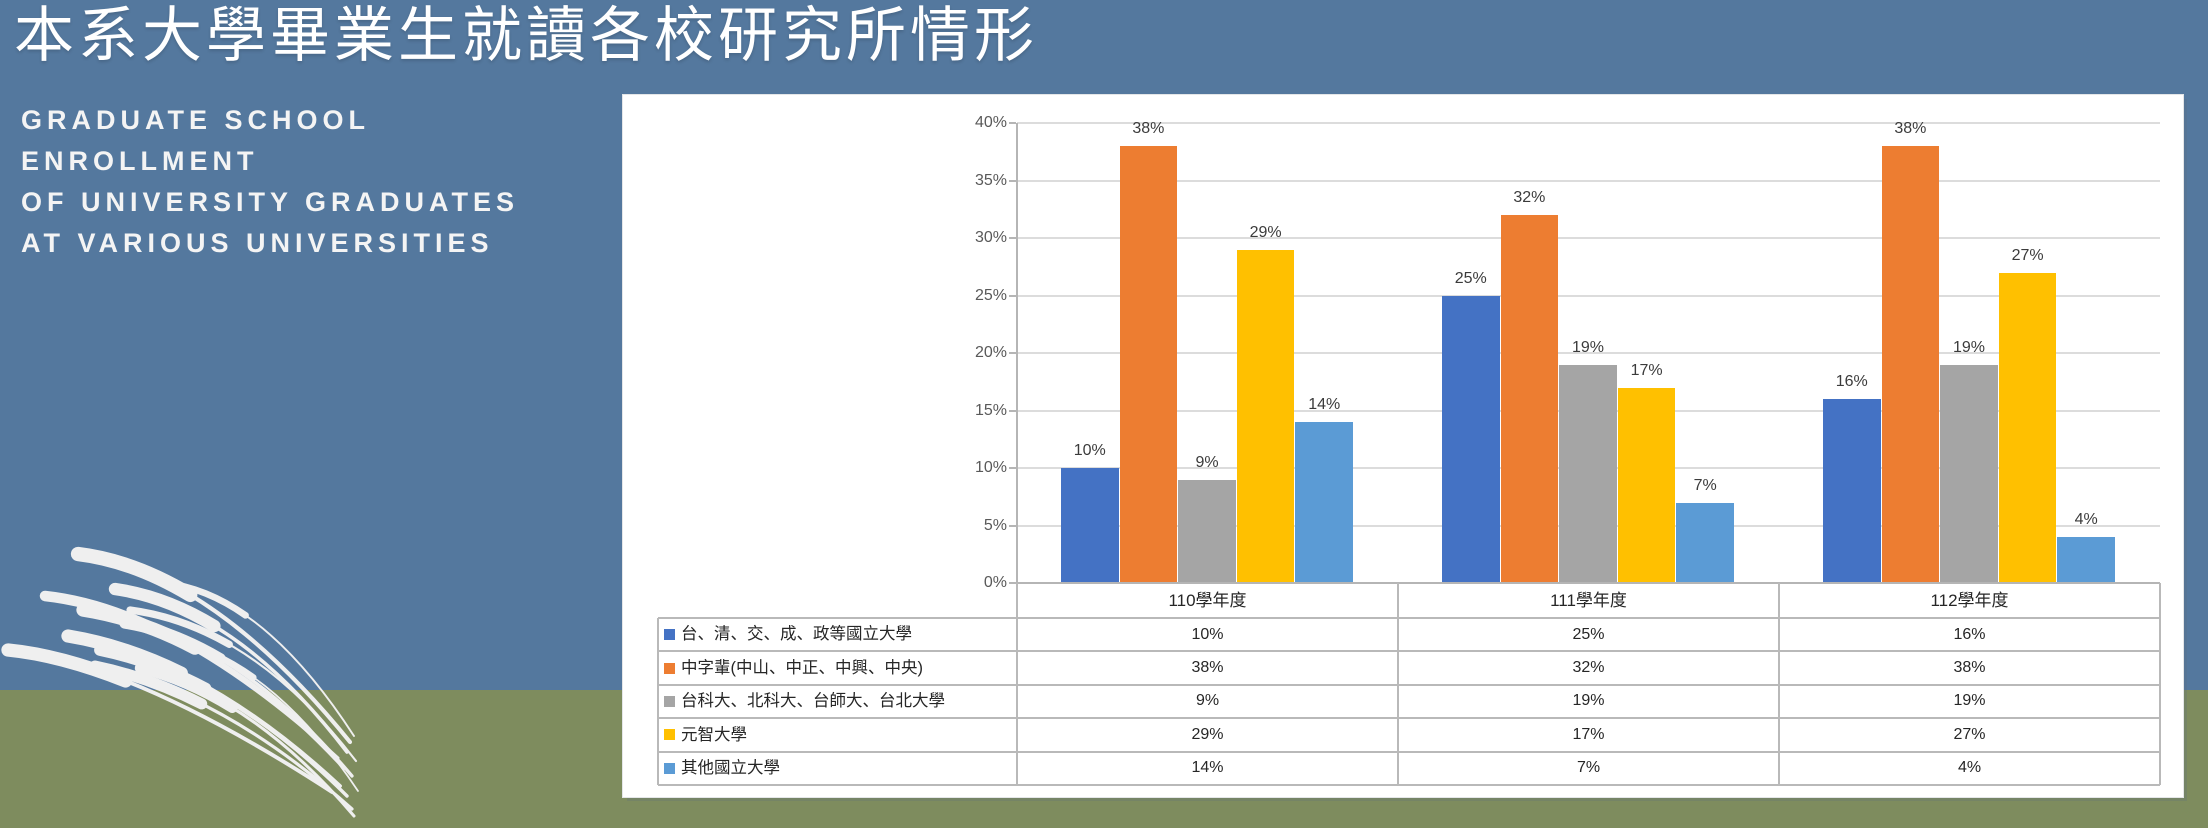  What do you see at coordinates (990, 180) in the screenshot?
I see `y-tick-label: 35%` at bounding box center [990, 180].